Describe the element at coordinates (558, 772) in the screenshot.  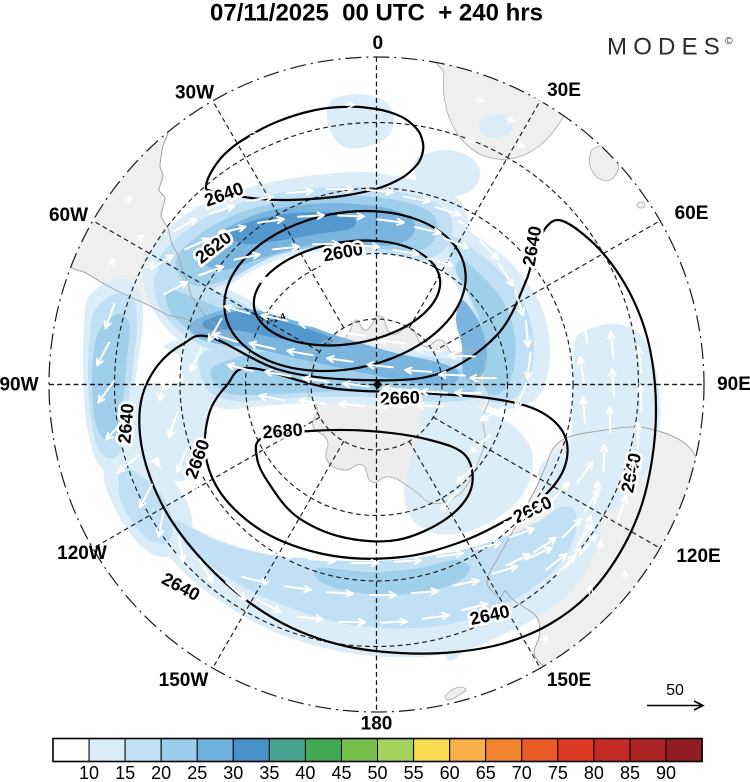
I see `svg-text: 75` at that location.